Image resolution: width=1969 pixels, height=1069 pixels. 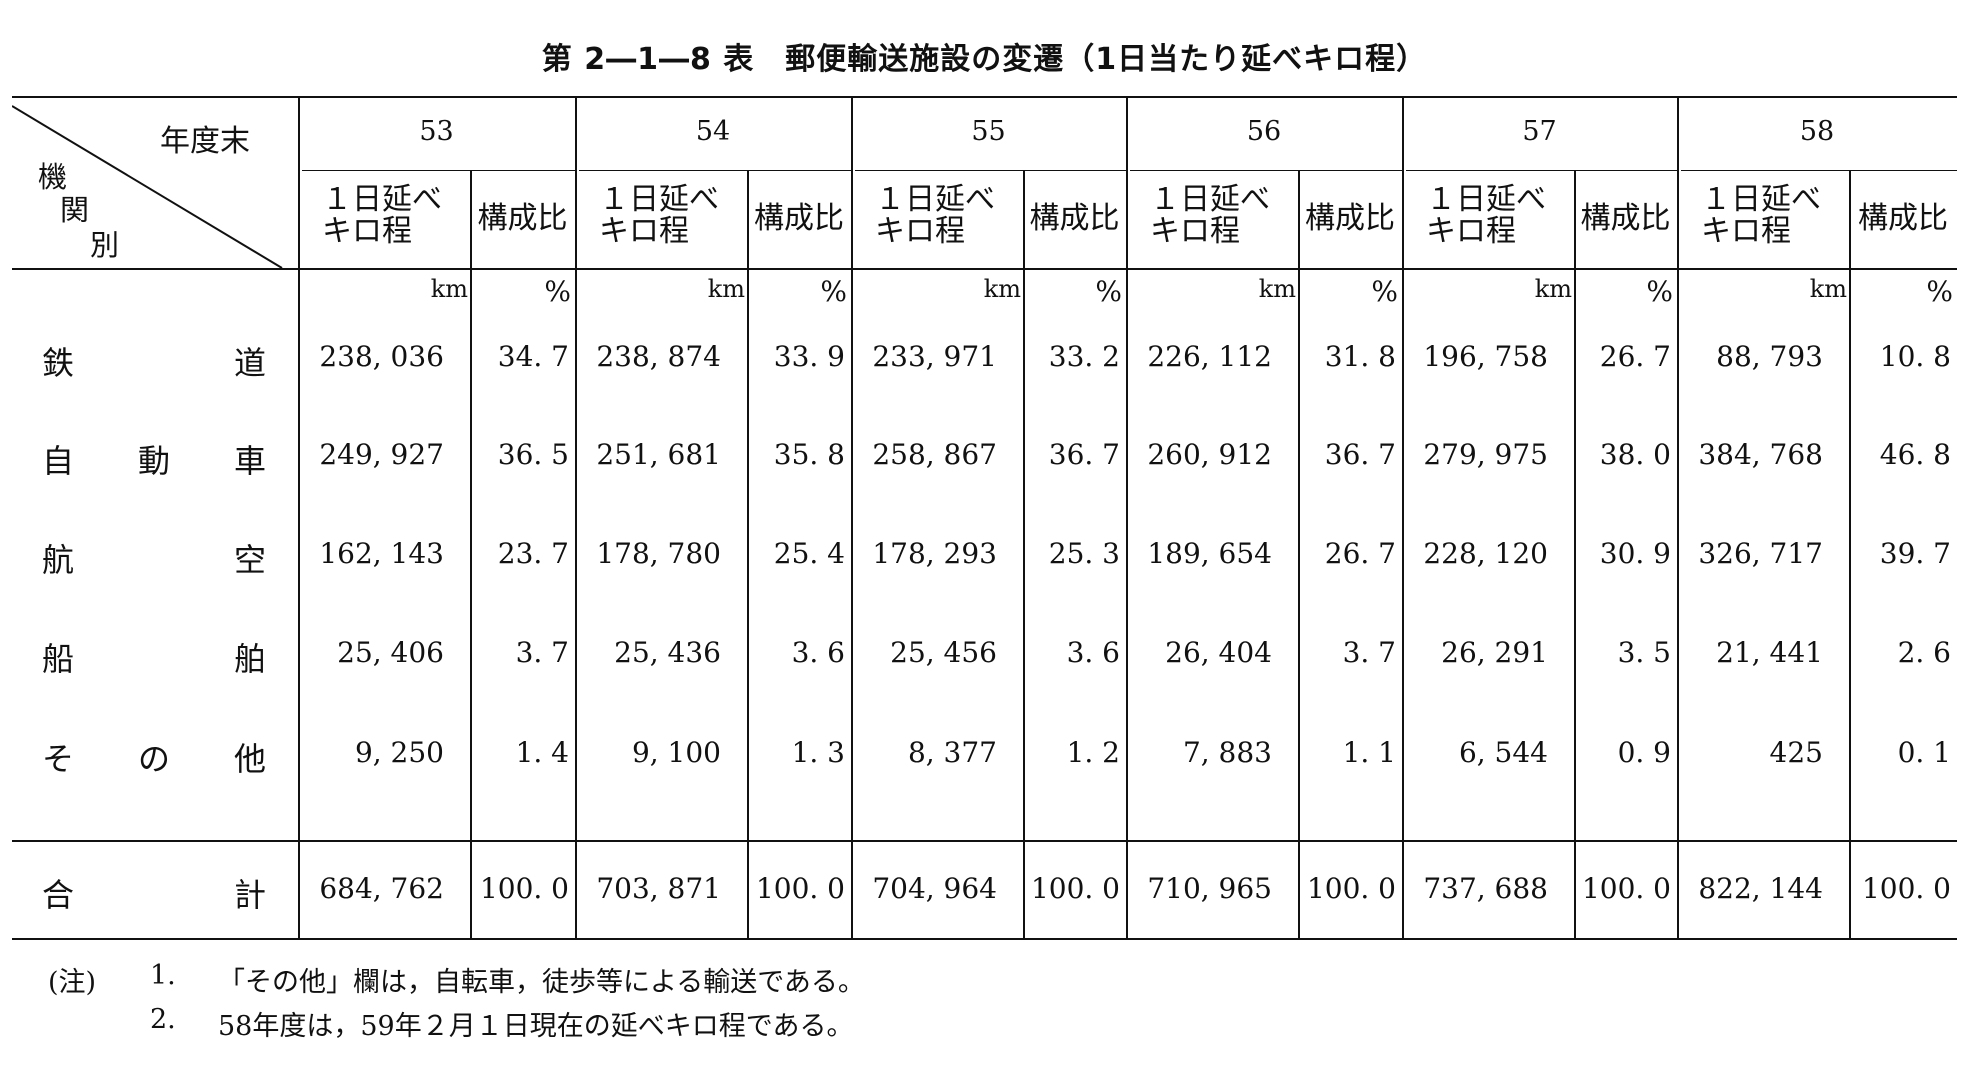 What do you see at coordinates (984, 939) in the screenshot?
I see `table-bottom-rule` at bounding box center [984, 939].